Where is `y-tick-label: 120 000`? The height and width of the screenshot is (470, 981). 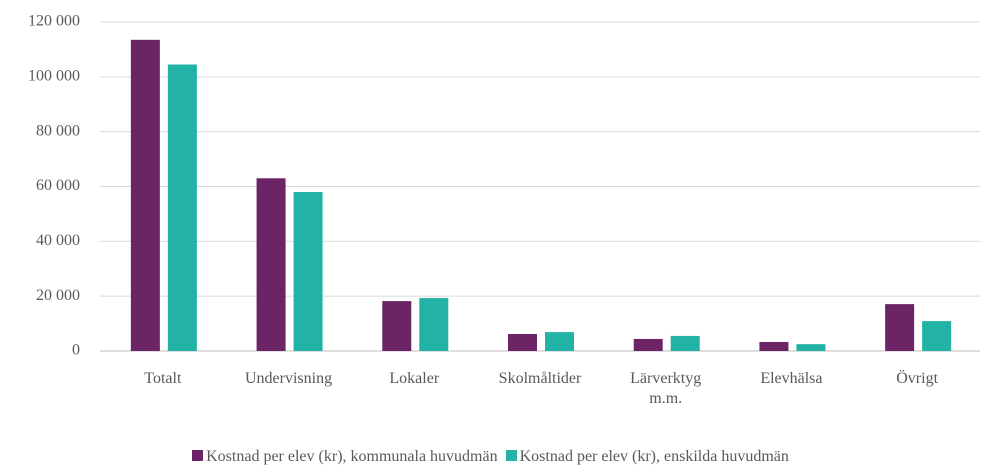
y-tick-label: 120 000 is located at coordinates (54, 21).